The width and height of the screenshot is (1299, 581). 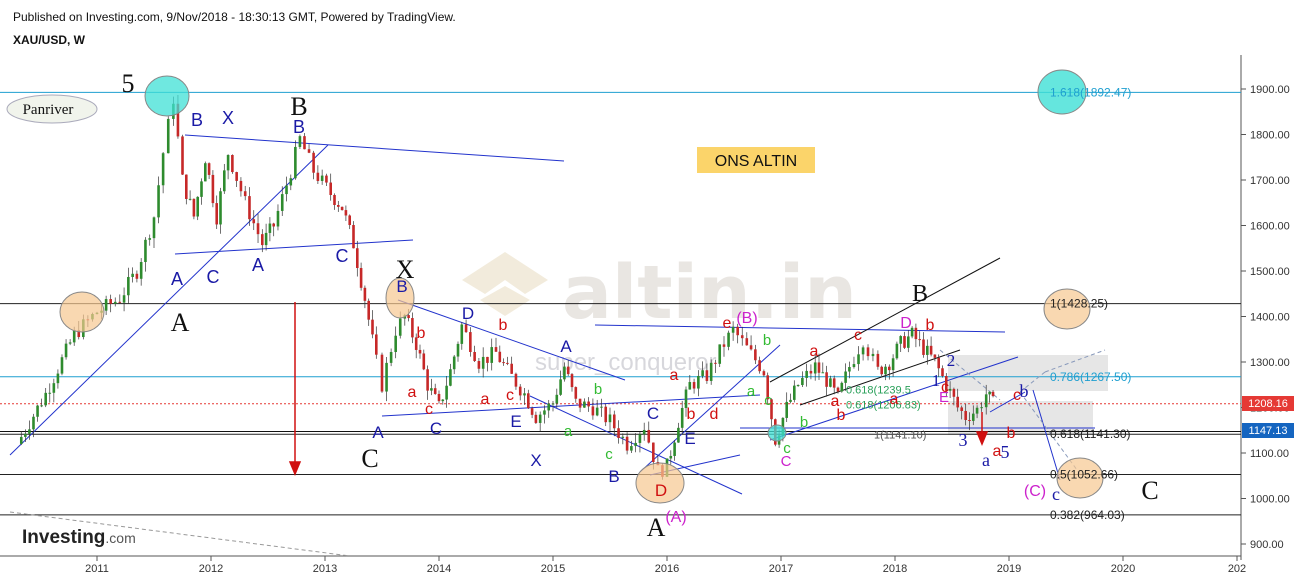 What do you see at coordinates (325, 569) in the screenshot?
I see `x-tick-label: 2013` at bounding box center [325, 569].